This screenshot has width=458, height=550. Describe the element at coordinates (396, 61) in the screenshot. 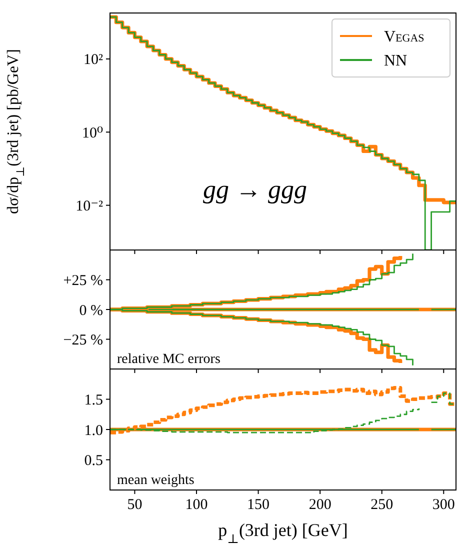

I see `legend-label: NN` at that location.